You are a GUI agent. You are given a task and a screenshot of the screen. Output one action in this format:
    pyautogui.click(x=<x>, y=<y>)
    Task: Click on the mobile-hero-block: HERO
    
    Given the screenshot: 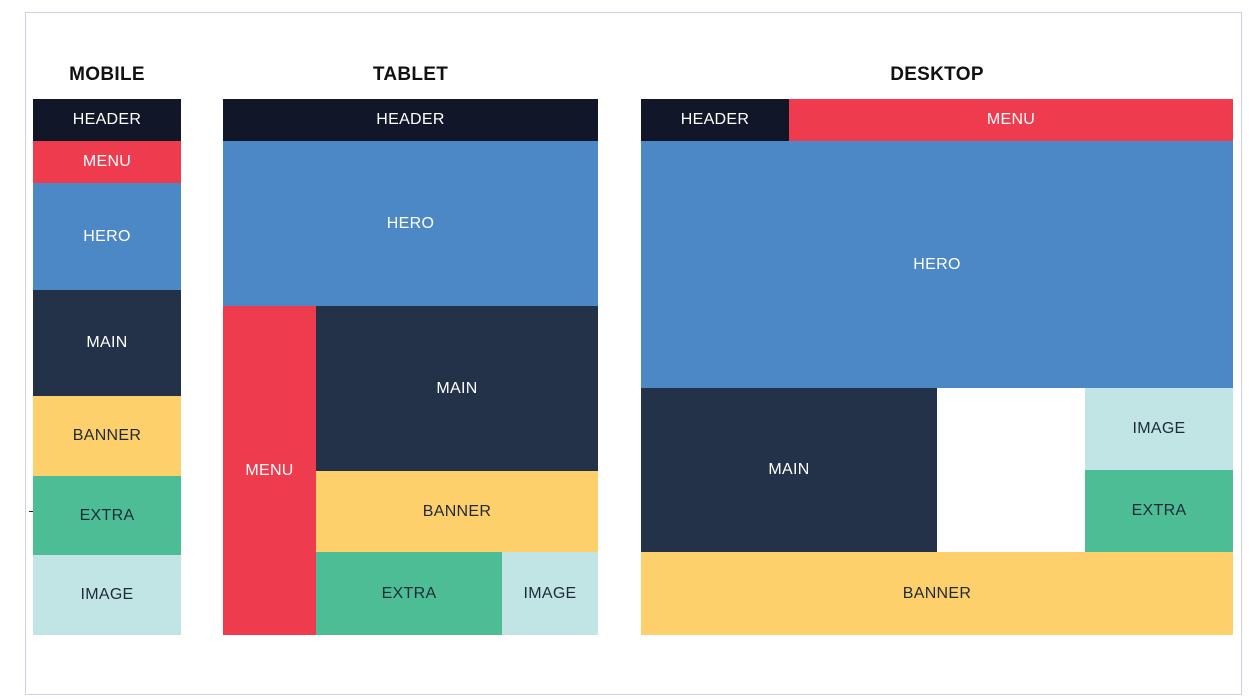 What is the action you would take?
    pyautogui.click(x=107, y=236)
    